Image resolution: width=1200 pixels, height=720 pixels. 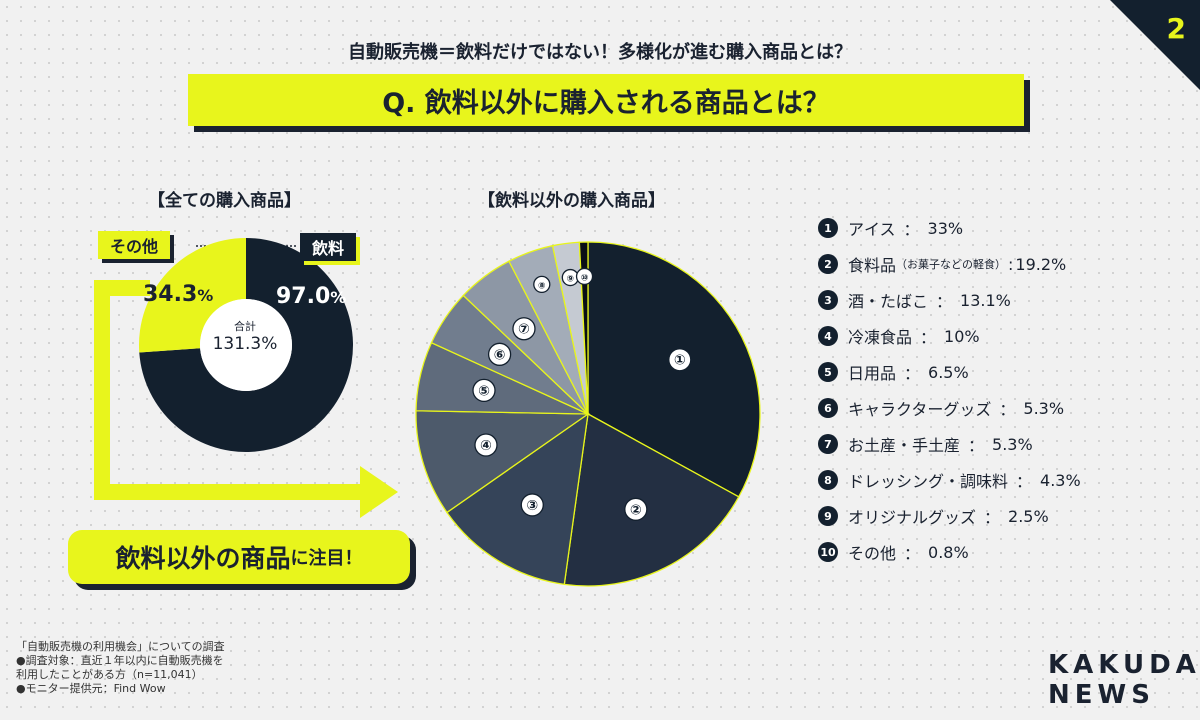 What do you see at coordinates (311, 296) in the screenshot?
I see `drink-percent: 97.0%` at bounding box center [311, 296].